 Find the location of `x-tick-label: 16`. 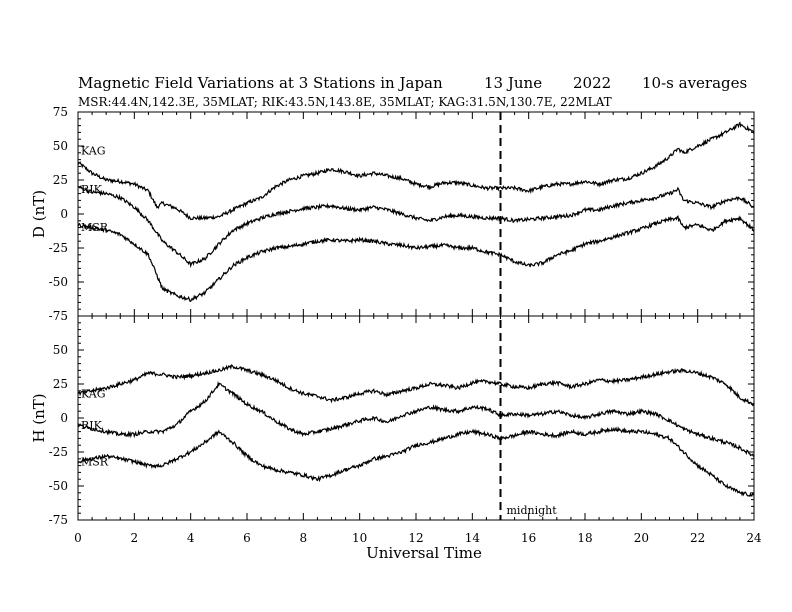

x-tick-label: 16 is located at coordinates (528, 538).